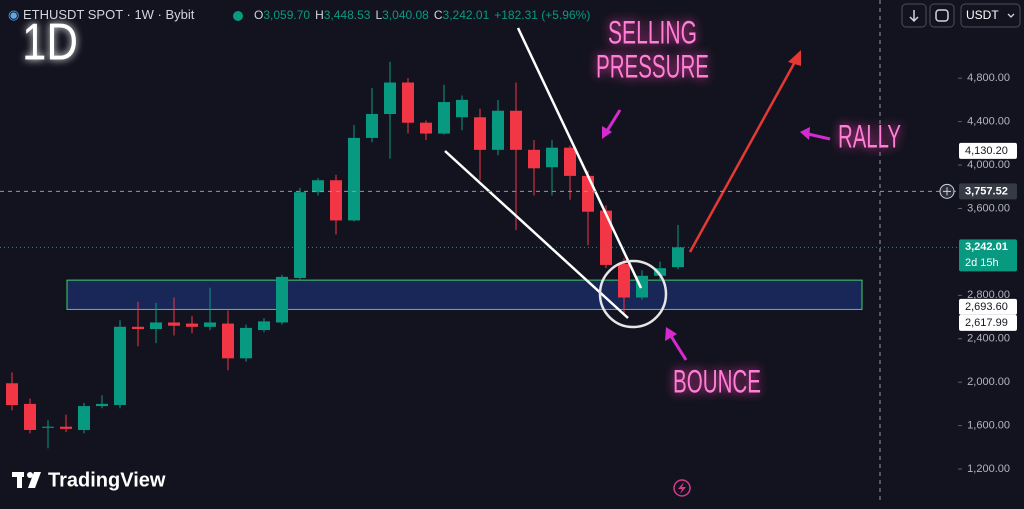  What do you see at coordinates (743, 156) in the screenshot?
I see `rally-arrow` at bounding box center [743, 156].